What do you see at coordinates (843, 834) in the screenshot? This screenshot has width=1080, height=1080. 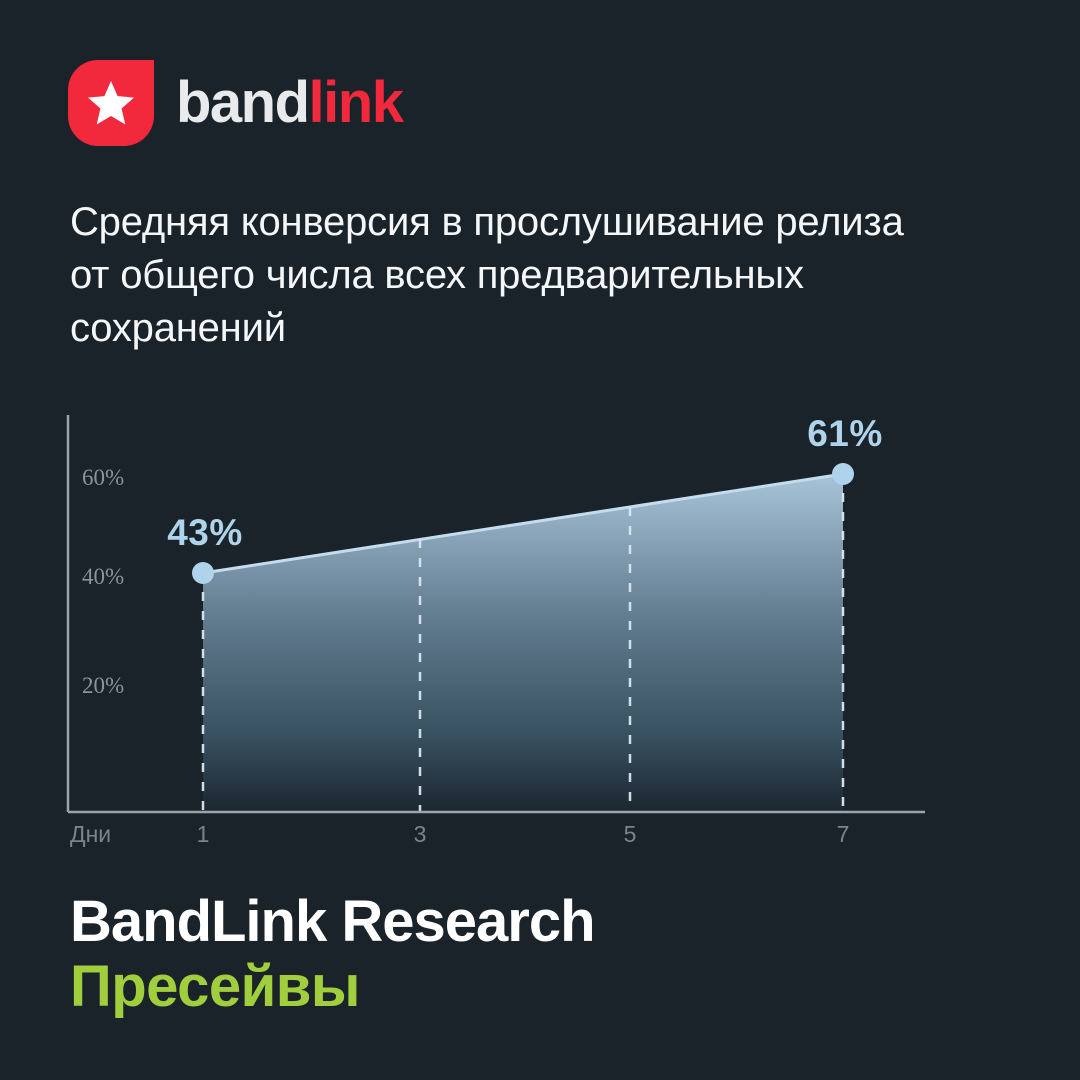 I see `x-tick-label-7: 7` at bounding box center [843, 834].